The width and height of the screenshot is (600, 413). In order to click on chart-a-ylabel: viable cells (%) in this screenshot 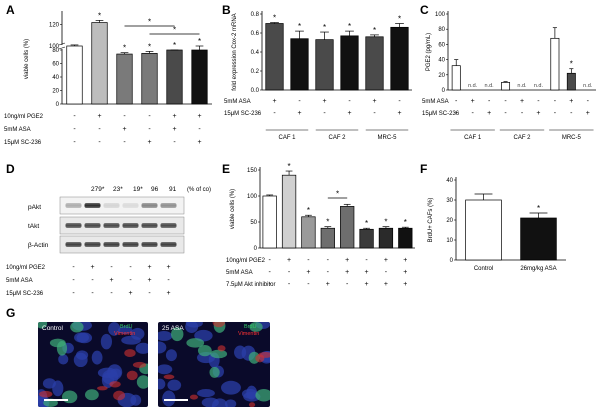, I will do `click(27, 59)`.